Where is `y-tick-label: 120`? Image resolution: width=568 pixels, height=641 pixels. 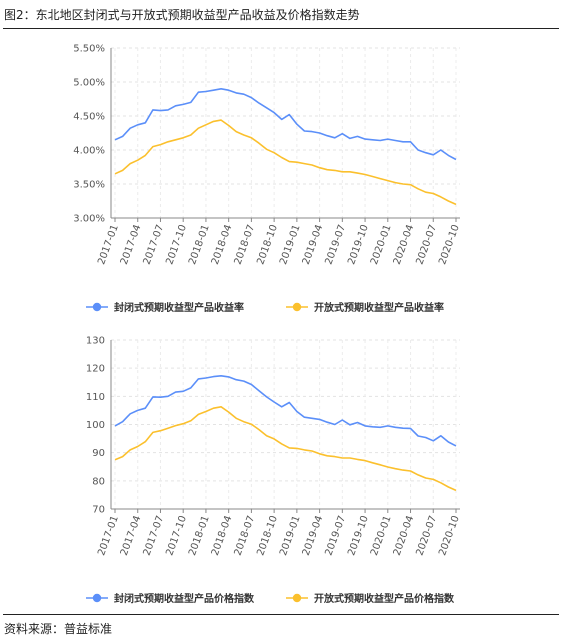 y-tick-label: 120 is located at coordinates (95, 369).